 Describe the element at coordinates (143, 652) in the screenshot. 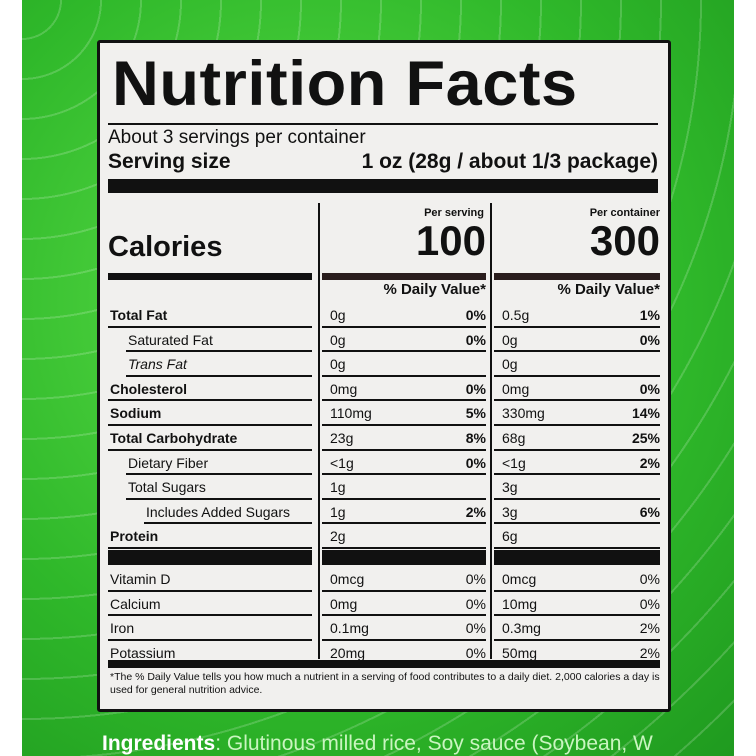

I see `nutrient-name: Potassium` at that location.